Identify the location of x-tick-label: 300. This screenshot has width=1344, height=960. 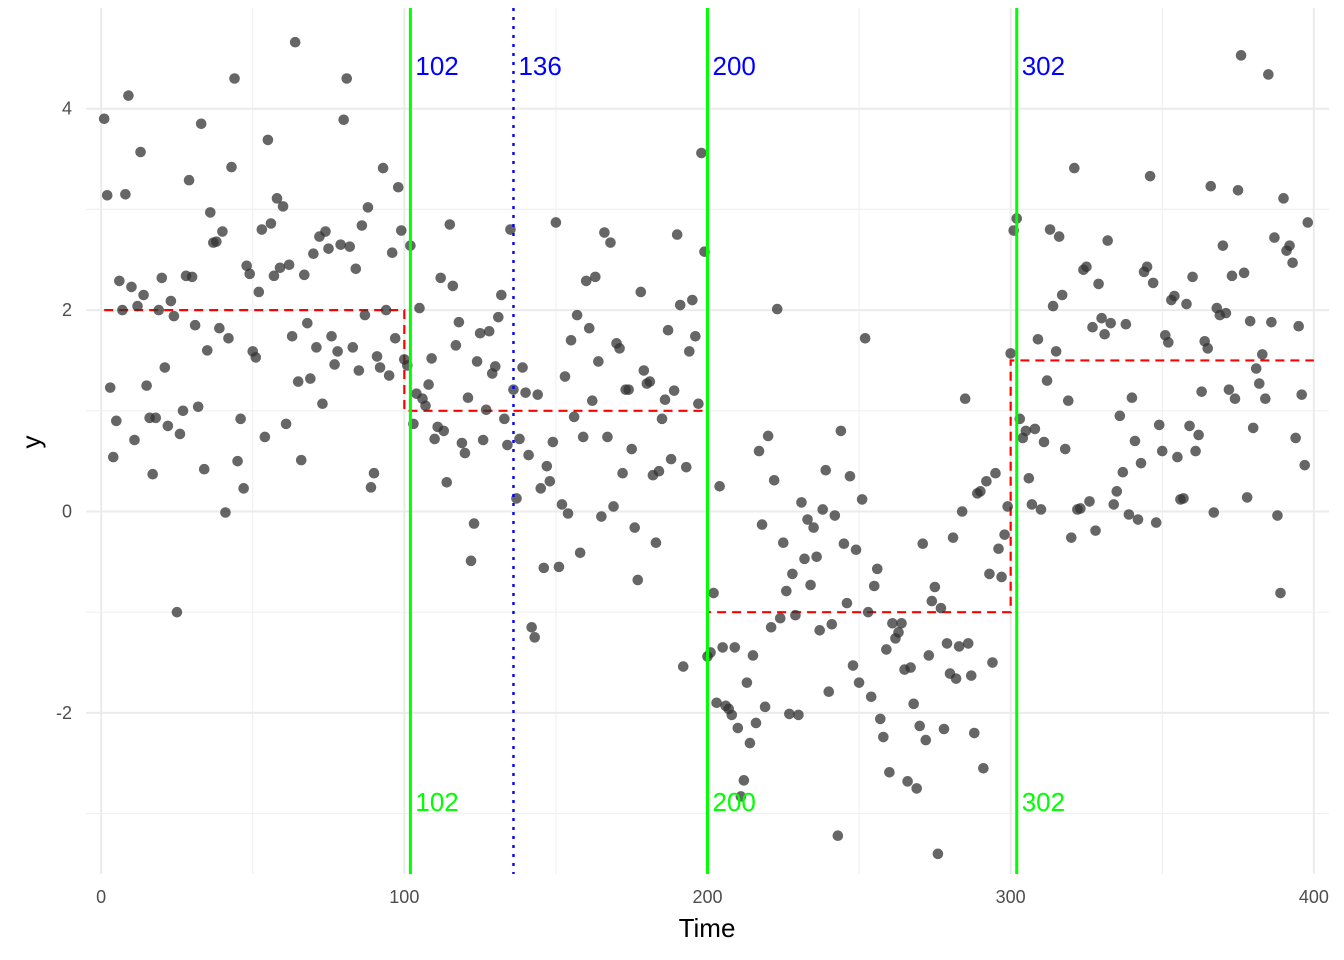
(1011, 897).